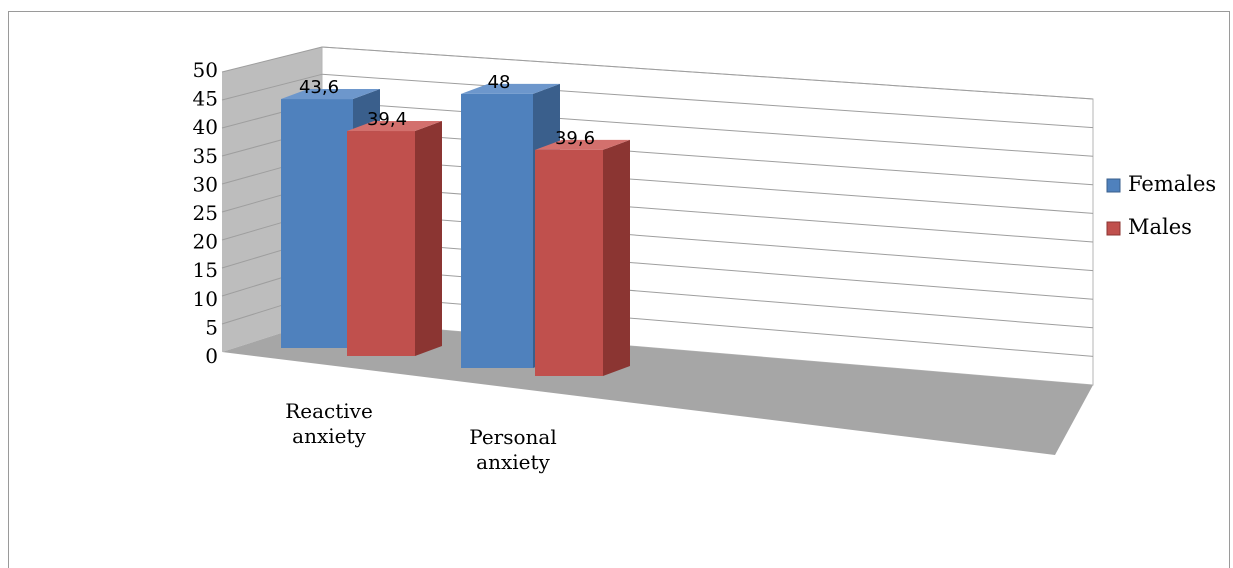 This screenshot has height=568, width=1233. What do you see at coordinates (329, 411) in the screenshot?
I see `category-label: Reactive` at bounding box center [329, 411].